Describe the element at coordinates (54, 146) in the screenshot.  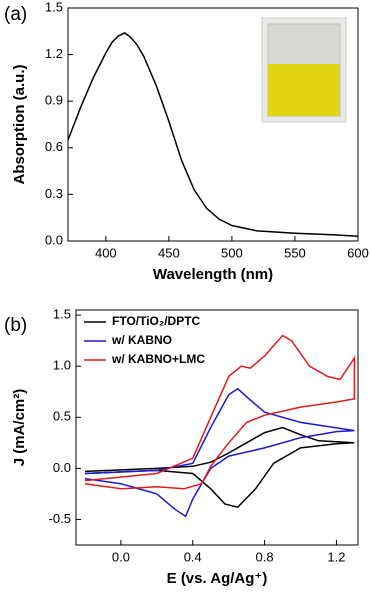
I see `y-tick-label: 0.6` at that location.